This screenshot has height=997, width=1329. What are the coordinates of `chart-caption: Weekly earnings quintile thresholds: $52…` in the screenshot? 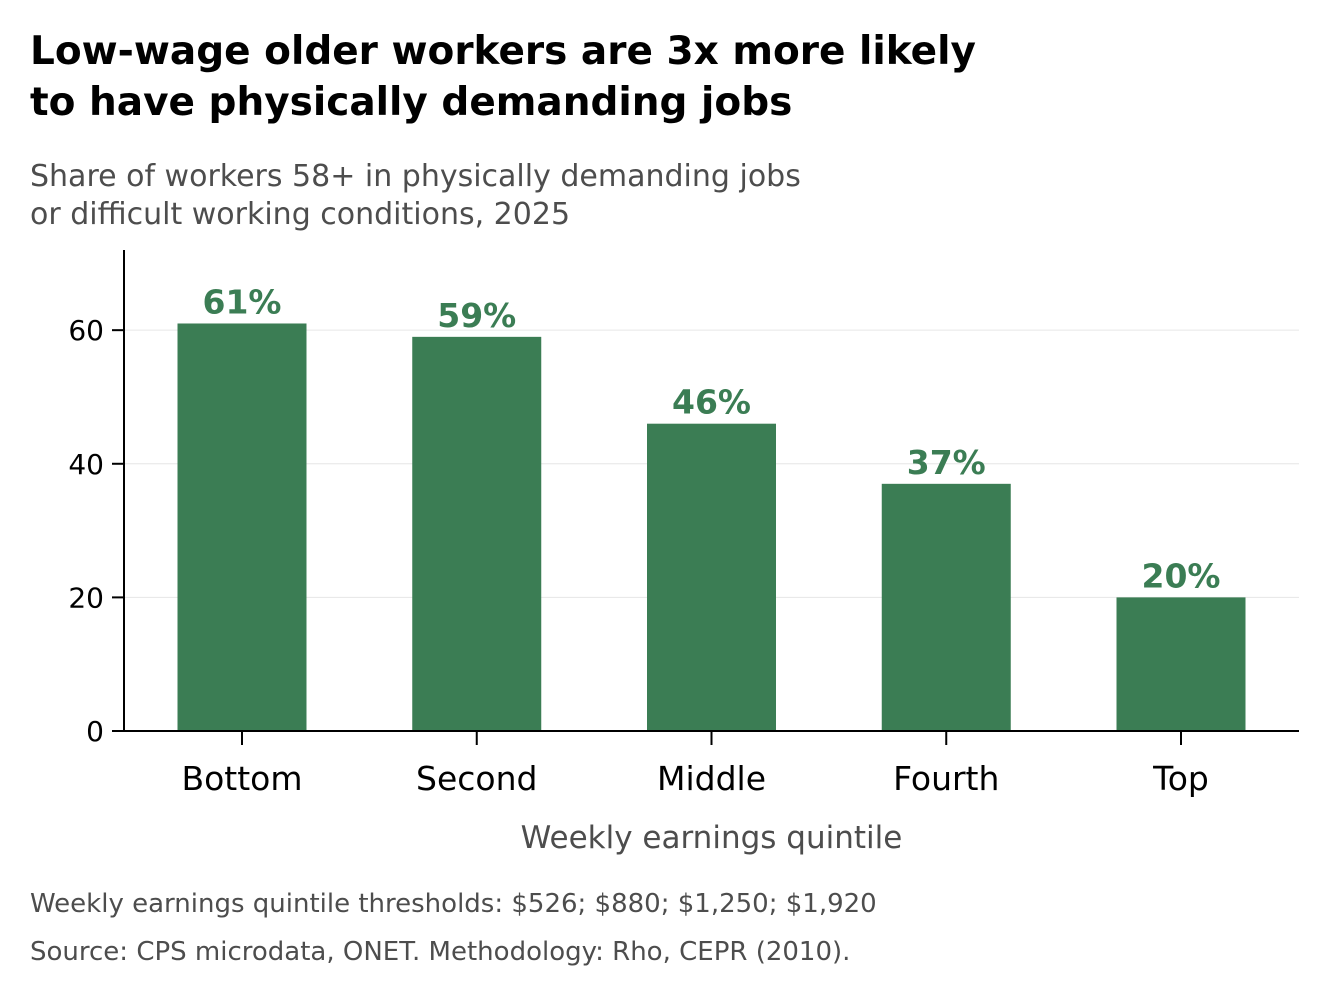 It's located at (630, 928).